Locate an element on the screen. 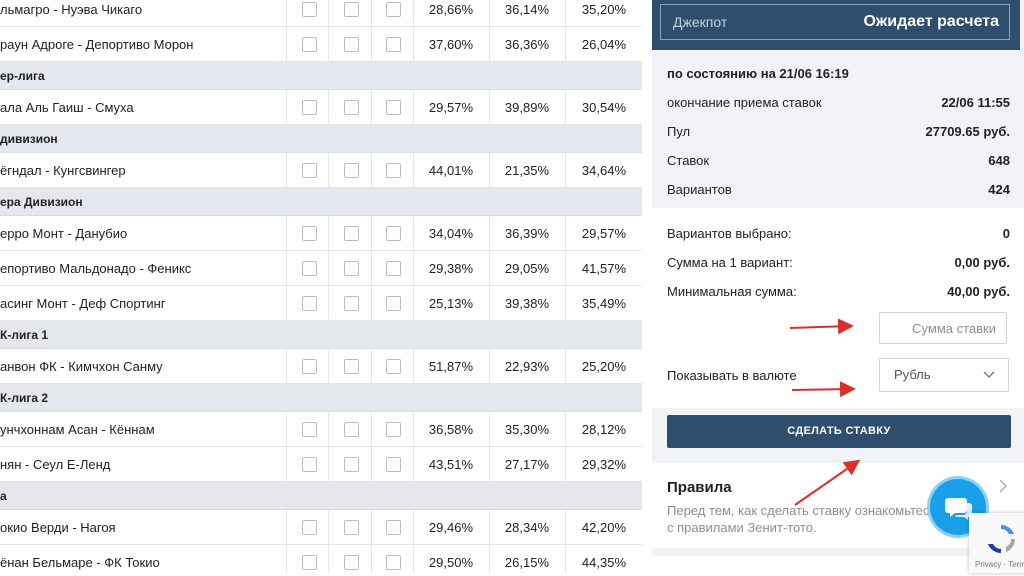 This screenshot has width=1024, height=576. league-header-row: ера Дивизион is located at coordinates (321, 202).